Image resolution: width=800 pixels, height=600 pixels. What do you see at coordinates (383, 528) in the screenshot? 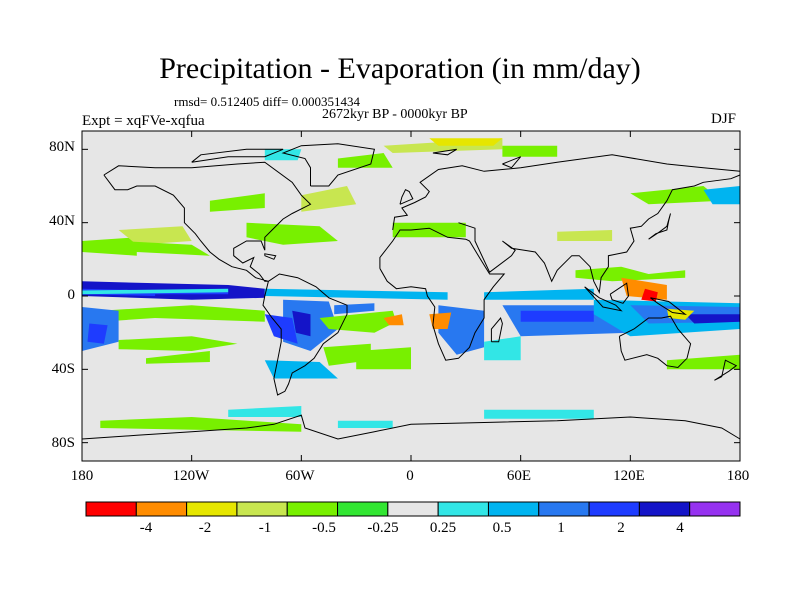
I see `colorbar-label: -0.25` at bounding box center [383, 528].